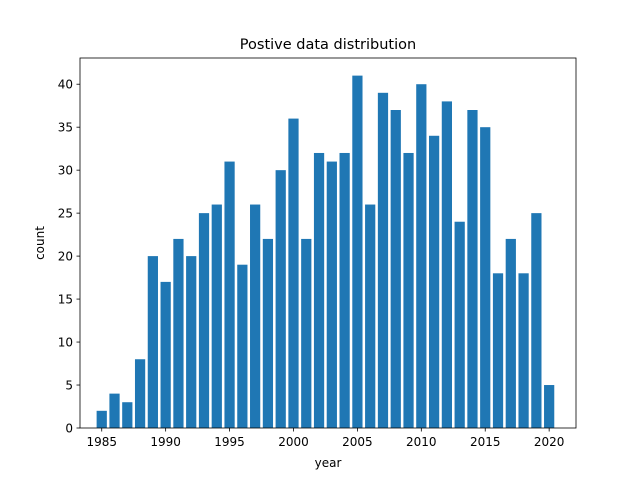 The height and width of the screenshot is (480, 640). What do you see at coordinates (536, 320) in the screenshot?
I see `bar-2019` at bounding box center [536, 320].